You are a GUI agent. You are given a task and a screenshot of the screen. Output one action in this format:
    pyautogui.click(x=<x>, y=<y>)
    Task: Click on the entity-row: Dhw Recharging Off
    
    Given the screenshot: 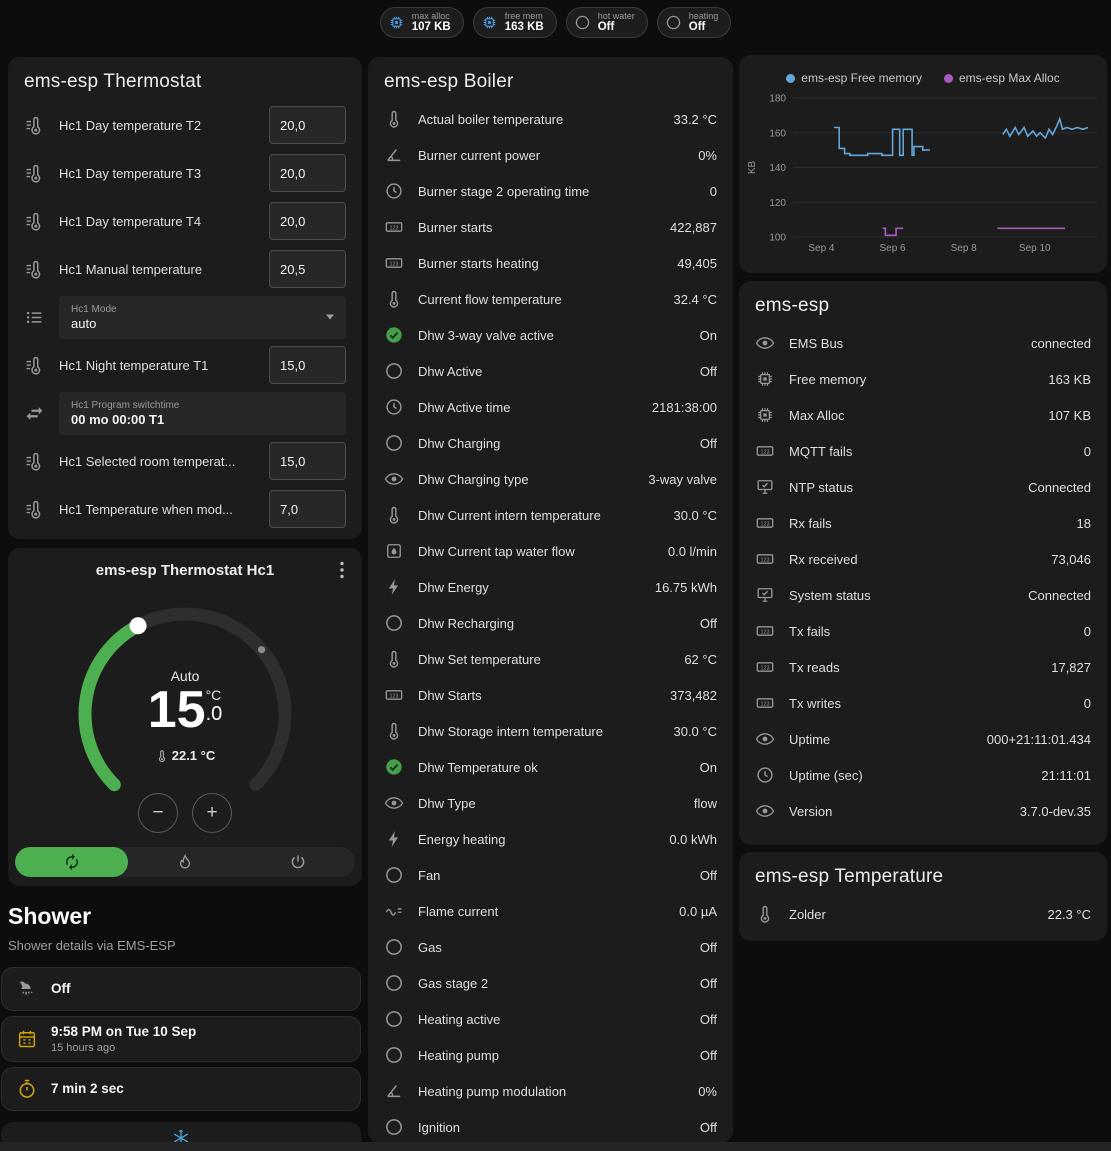 What is the action you would take?
    pyautogui.click(x=550, y=623)
    